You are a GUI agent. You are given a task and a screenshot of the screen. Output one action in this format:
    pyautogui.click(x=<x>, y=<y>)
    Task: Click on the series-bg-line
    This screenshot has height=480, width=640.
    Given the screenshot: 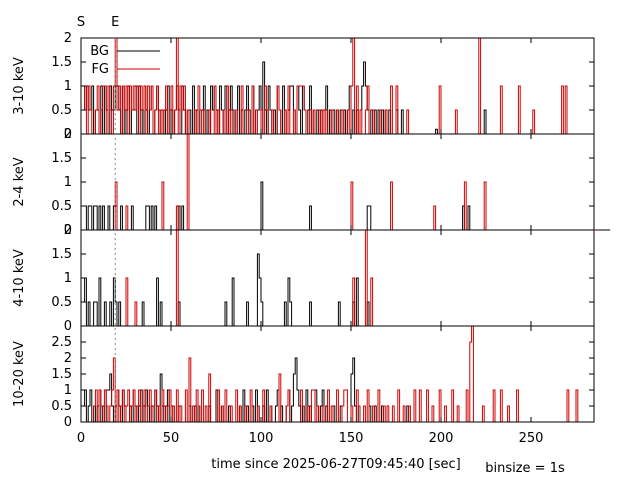 What is the action you would take?
    pyautogui.click(x=338, y=290)
    